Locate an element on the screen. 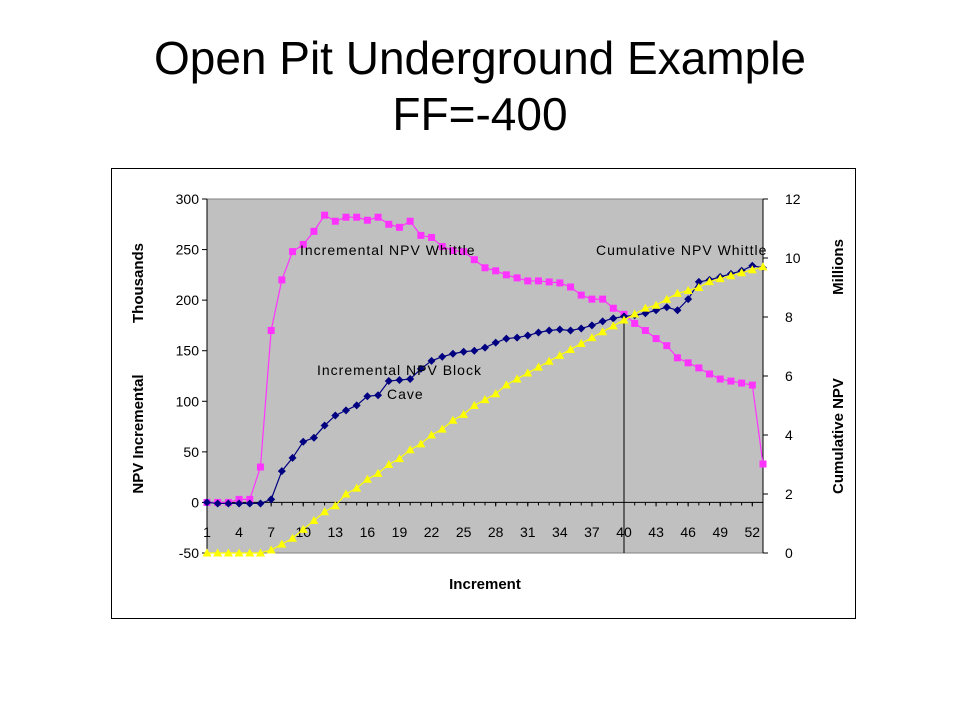 This screenshot has width=960, height=720. x-tick-label: 4 is located at coordinates (239, 532).